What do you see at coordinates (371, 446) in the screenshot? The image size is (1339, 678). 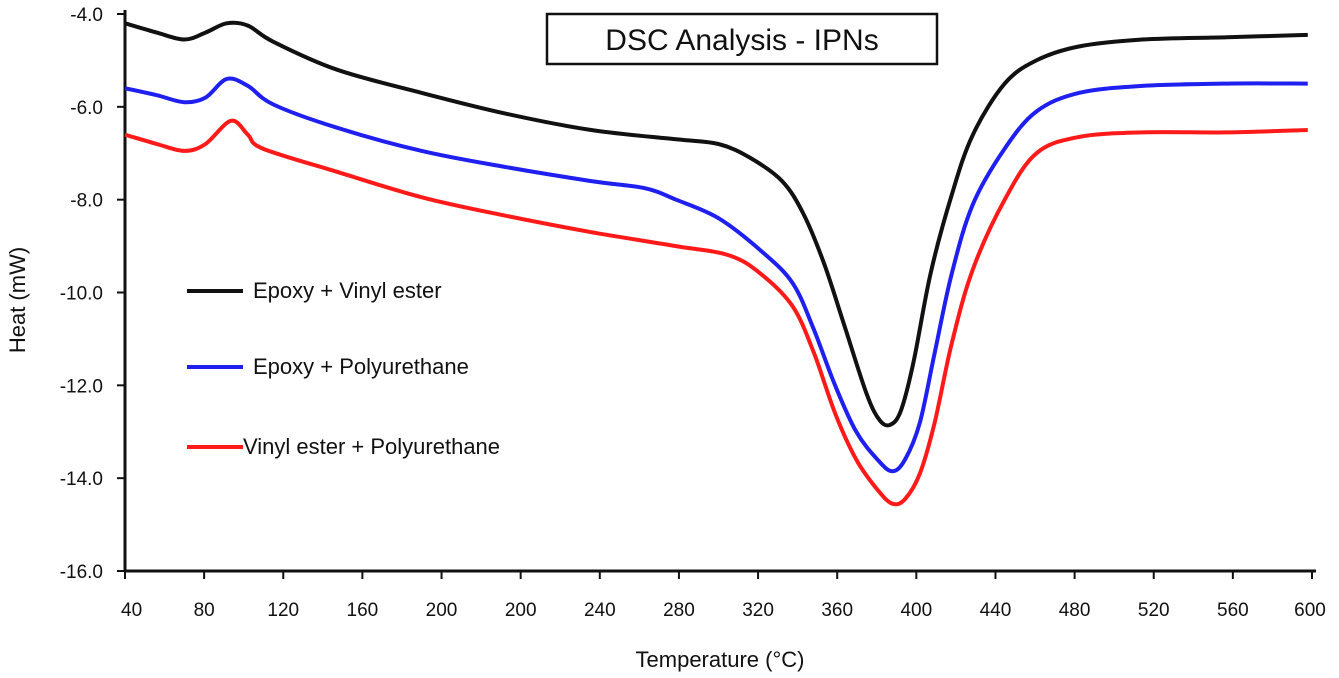 I see `legend-label-vinyl-ester-polyurethane: Vinyl ester + Polyurethane` at bounding box center [371, 446].